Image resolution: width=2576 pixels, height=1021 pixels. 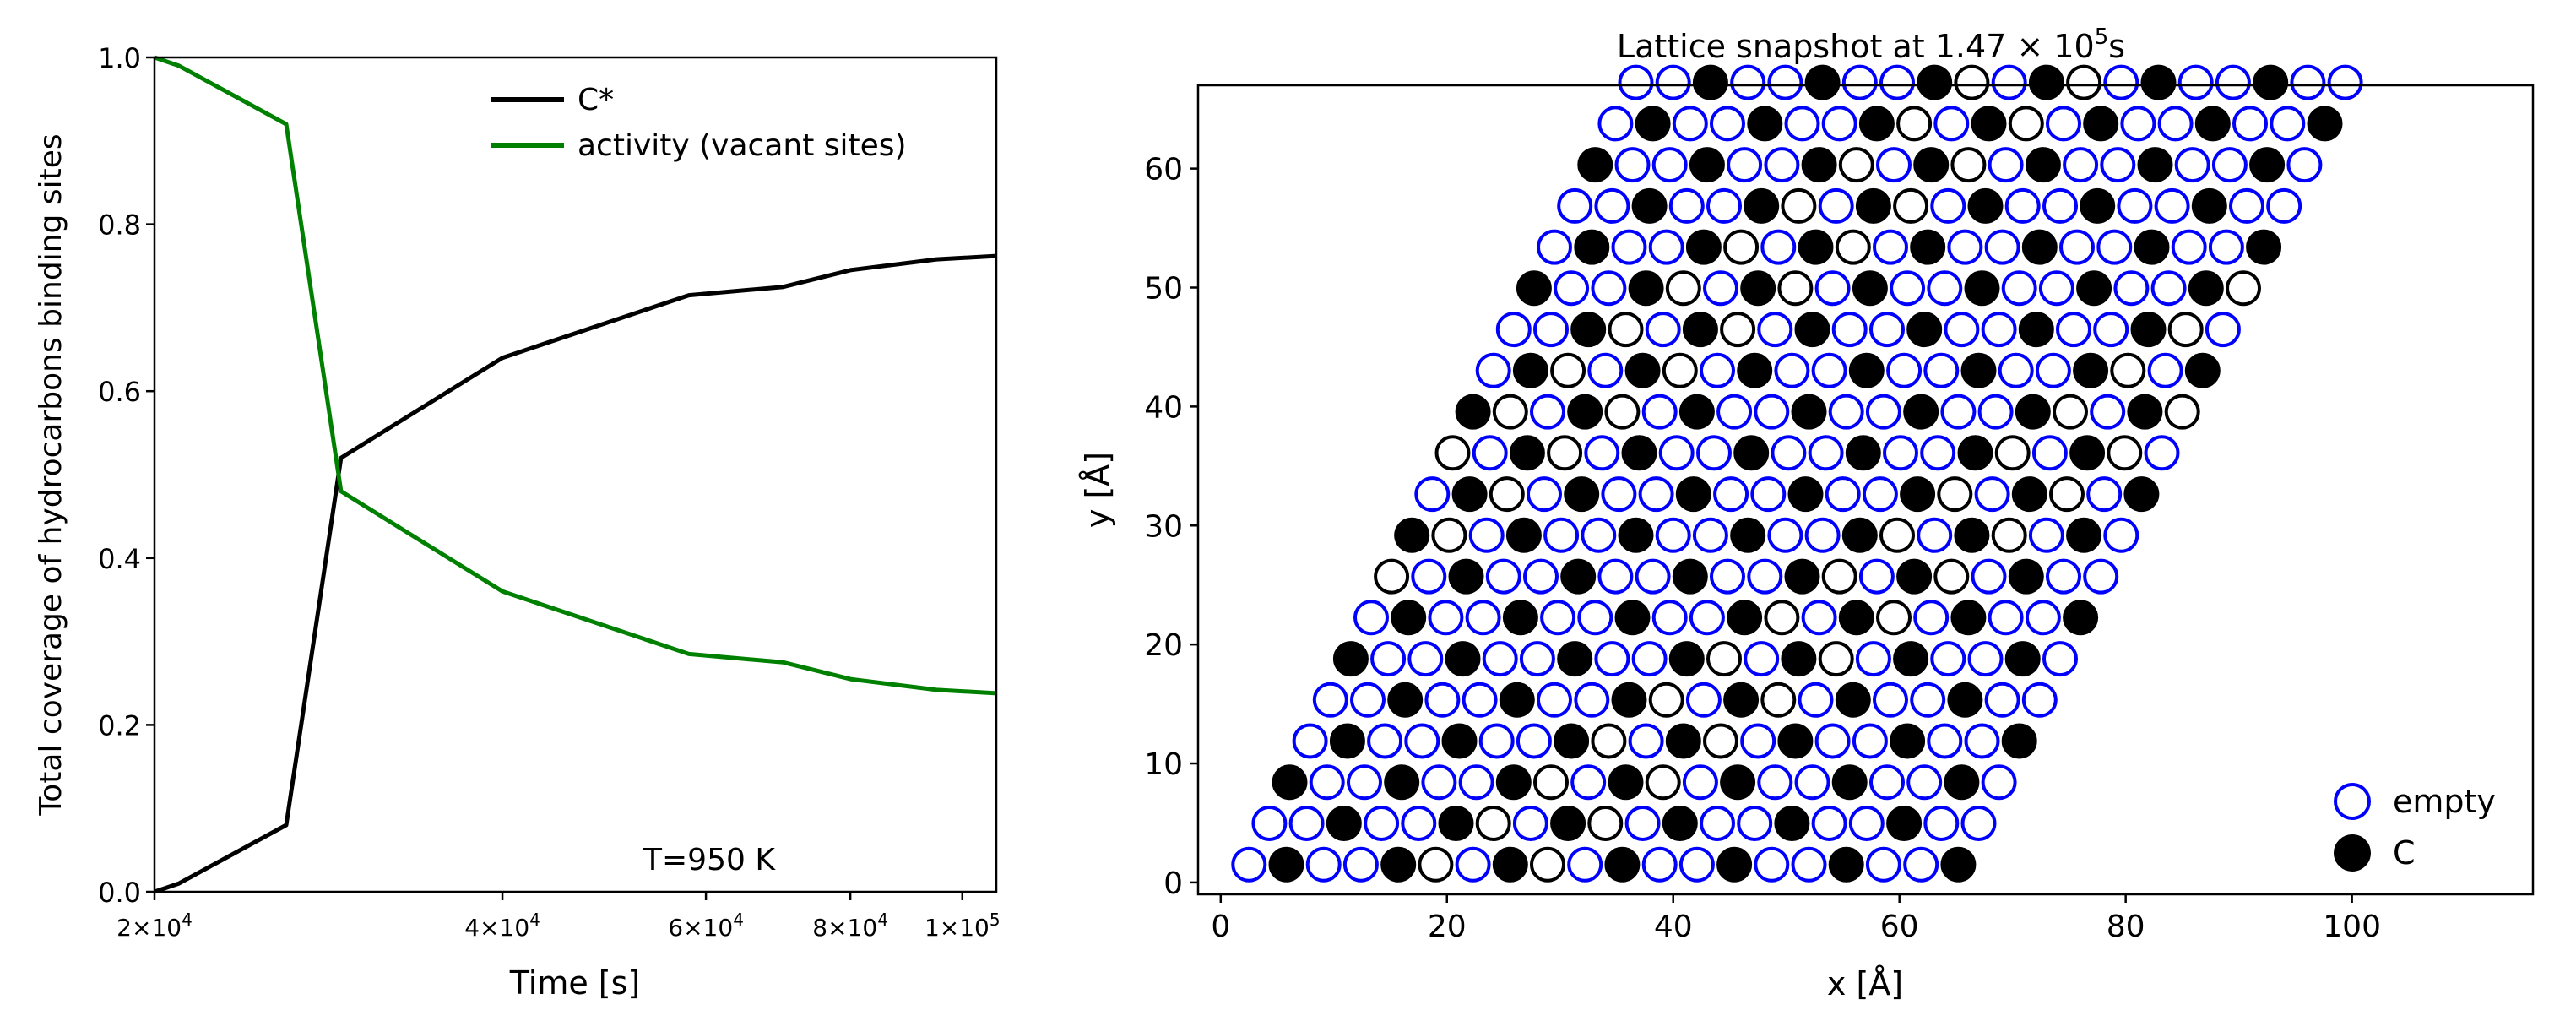 I want to click on lattice-title-exponent: 5, so click(x=2102, y=37).